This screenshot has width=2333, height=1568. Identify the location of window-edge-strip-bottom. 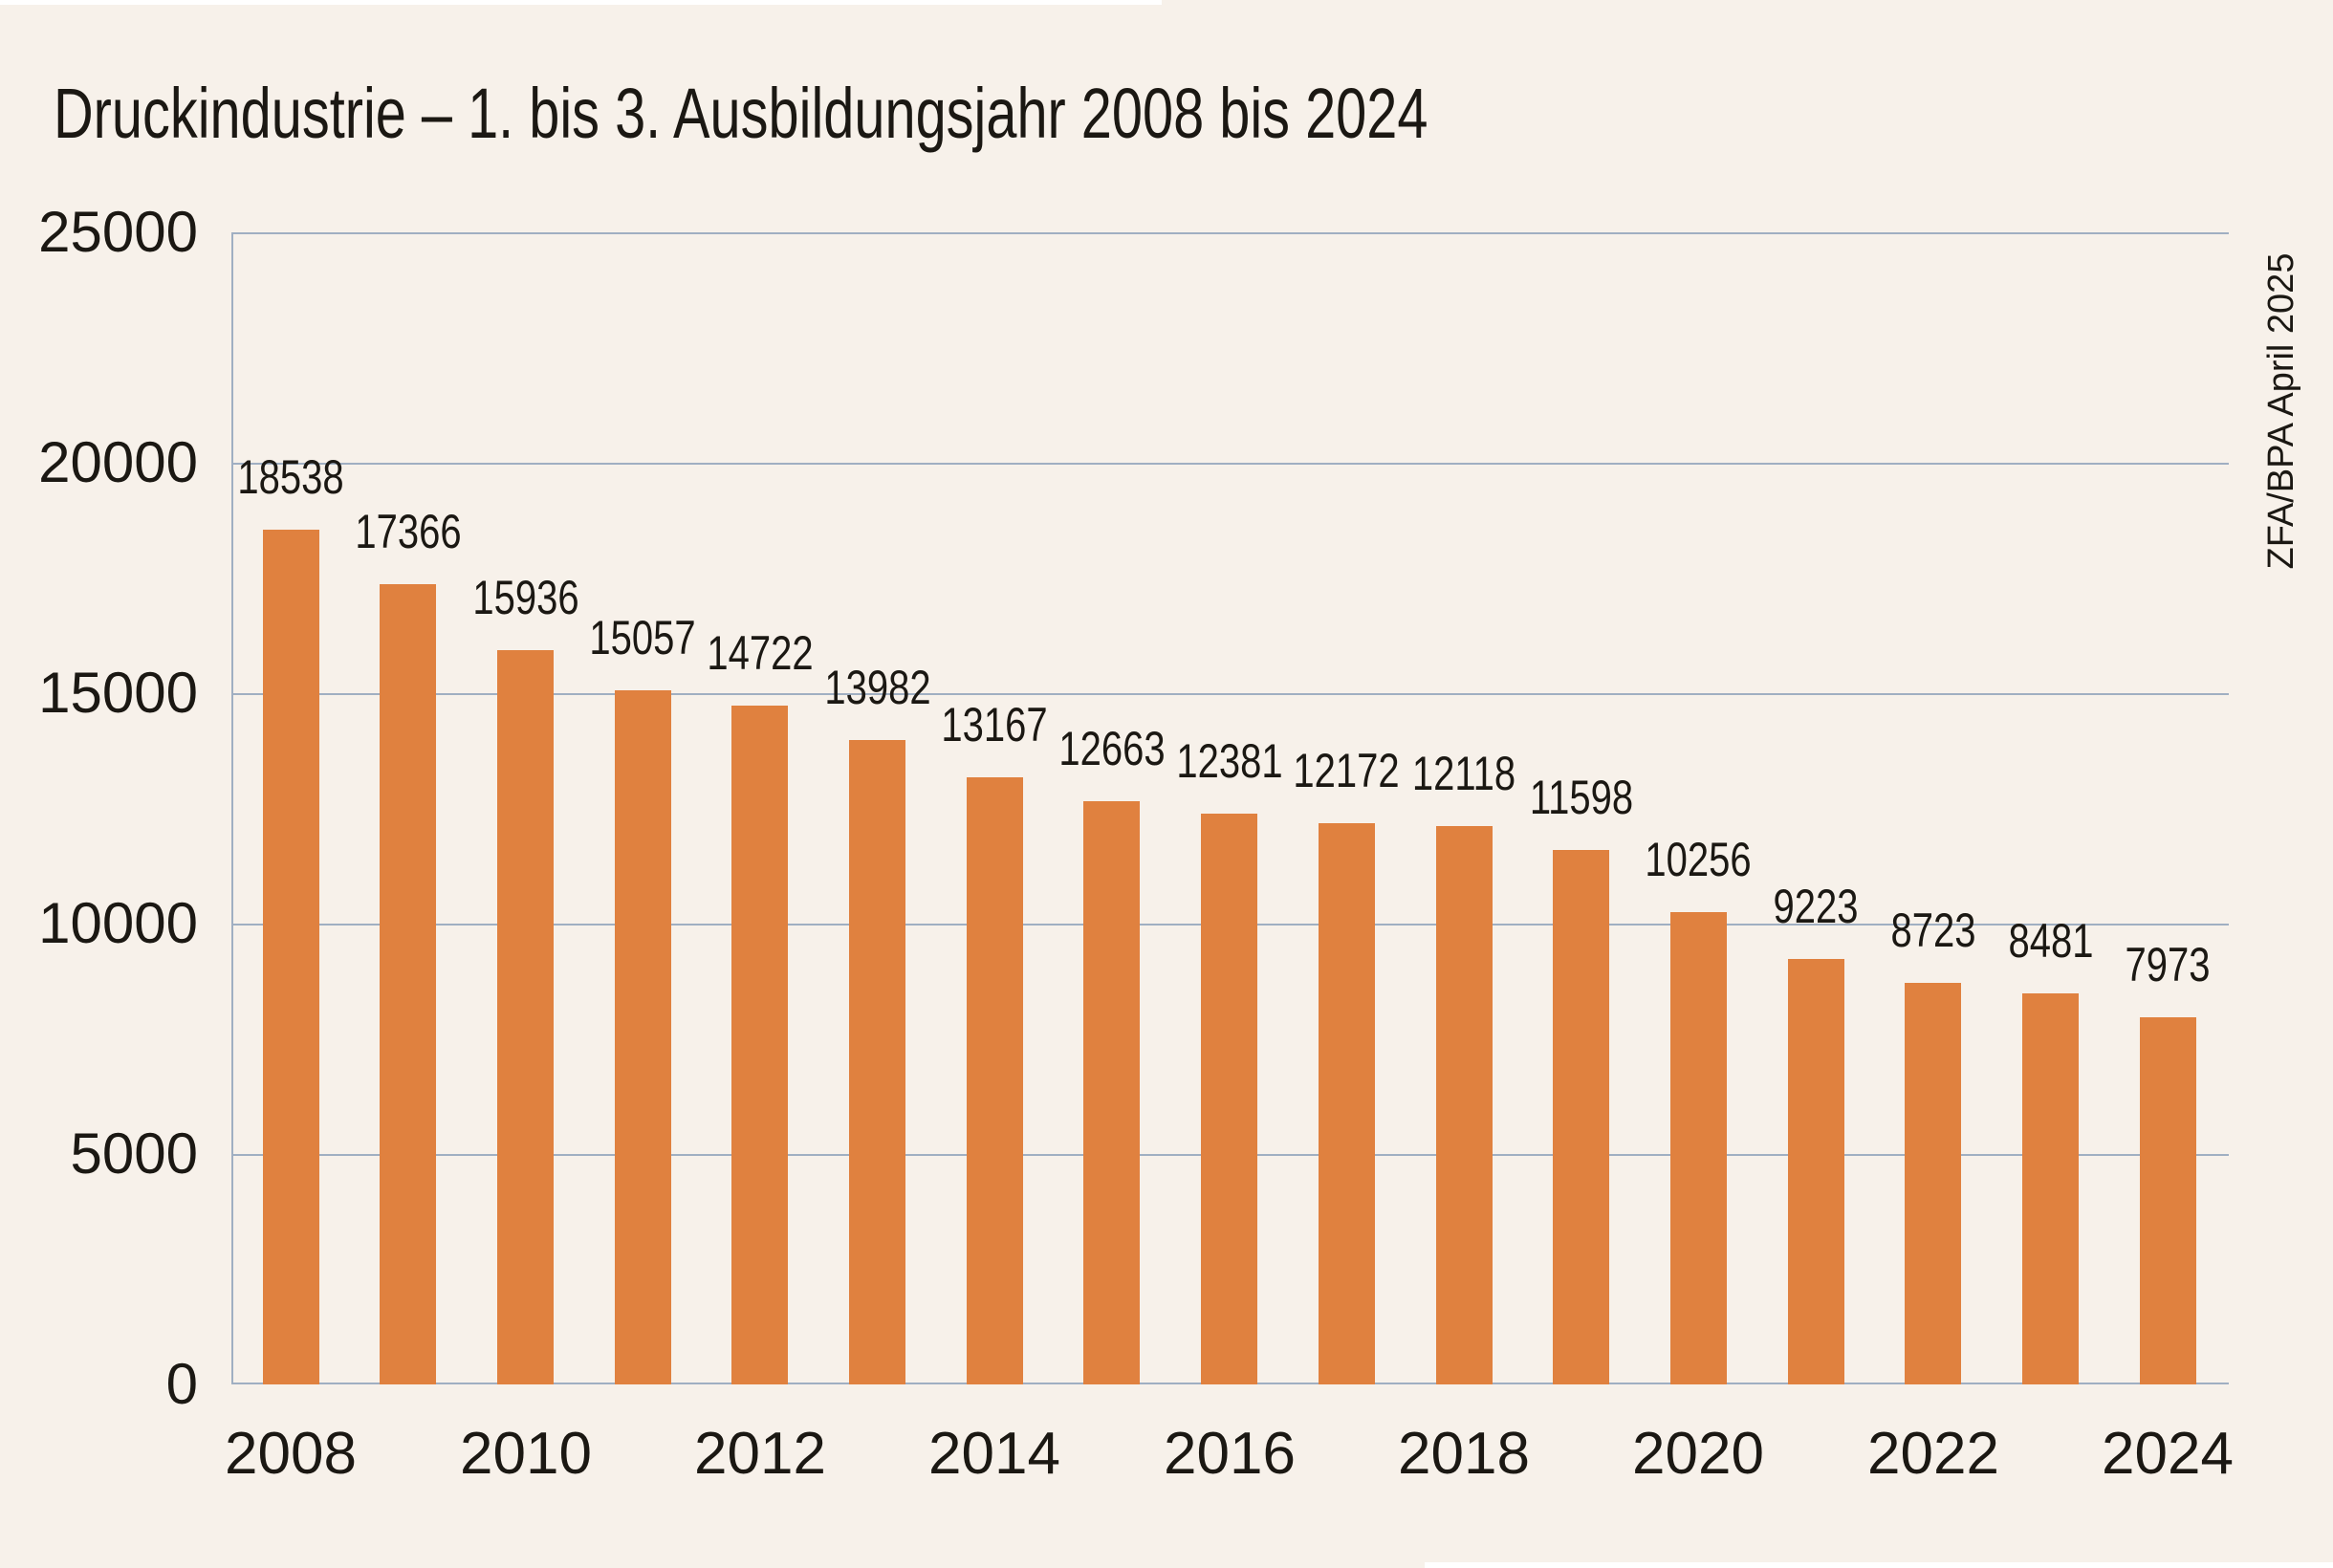
(1879, 1565).